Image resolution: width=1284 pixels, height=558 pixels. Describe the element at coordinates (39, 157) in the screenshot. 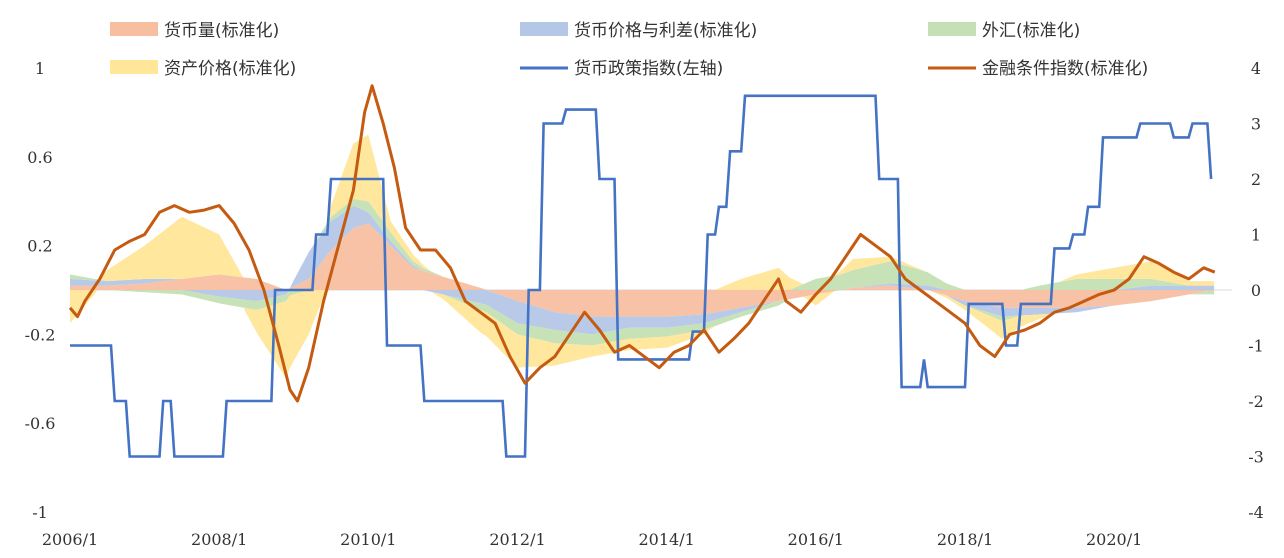

I see `left-tick-label: 0.6` at that location.